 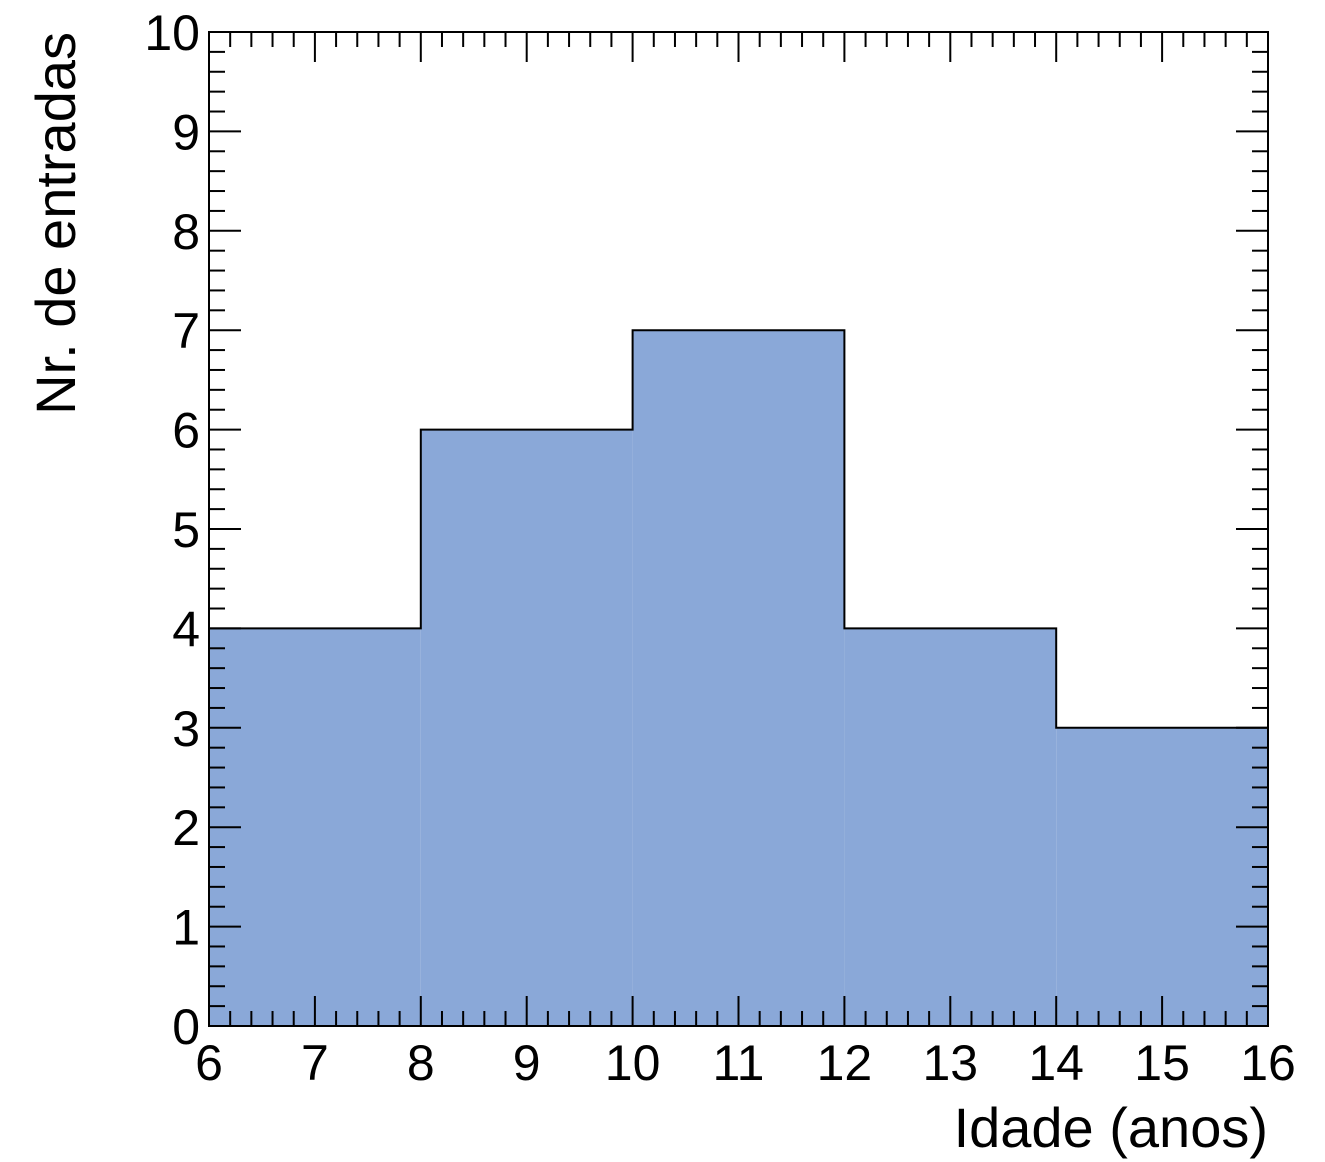 I want to click on x-tick-label: 15, so click(x=1162, y=1063).